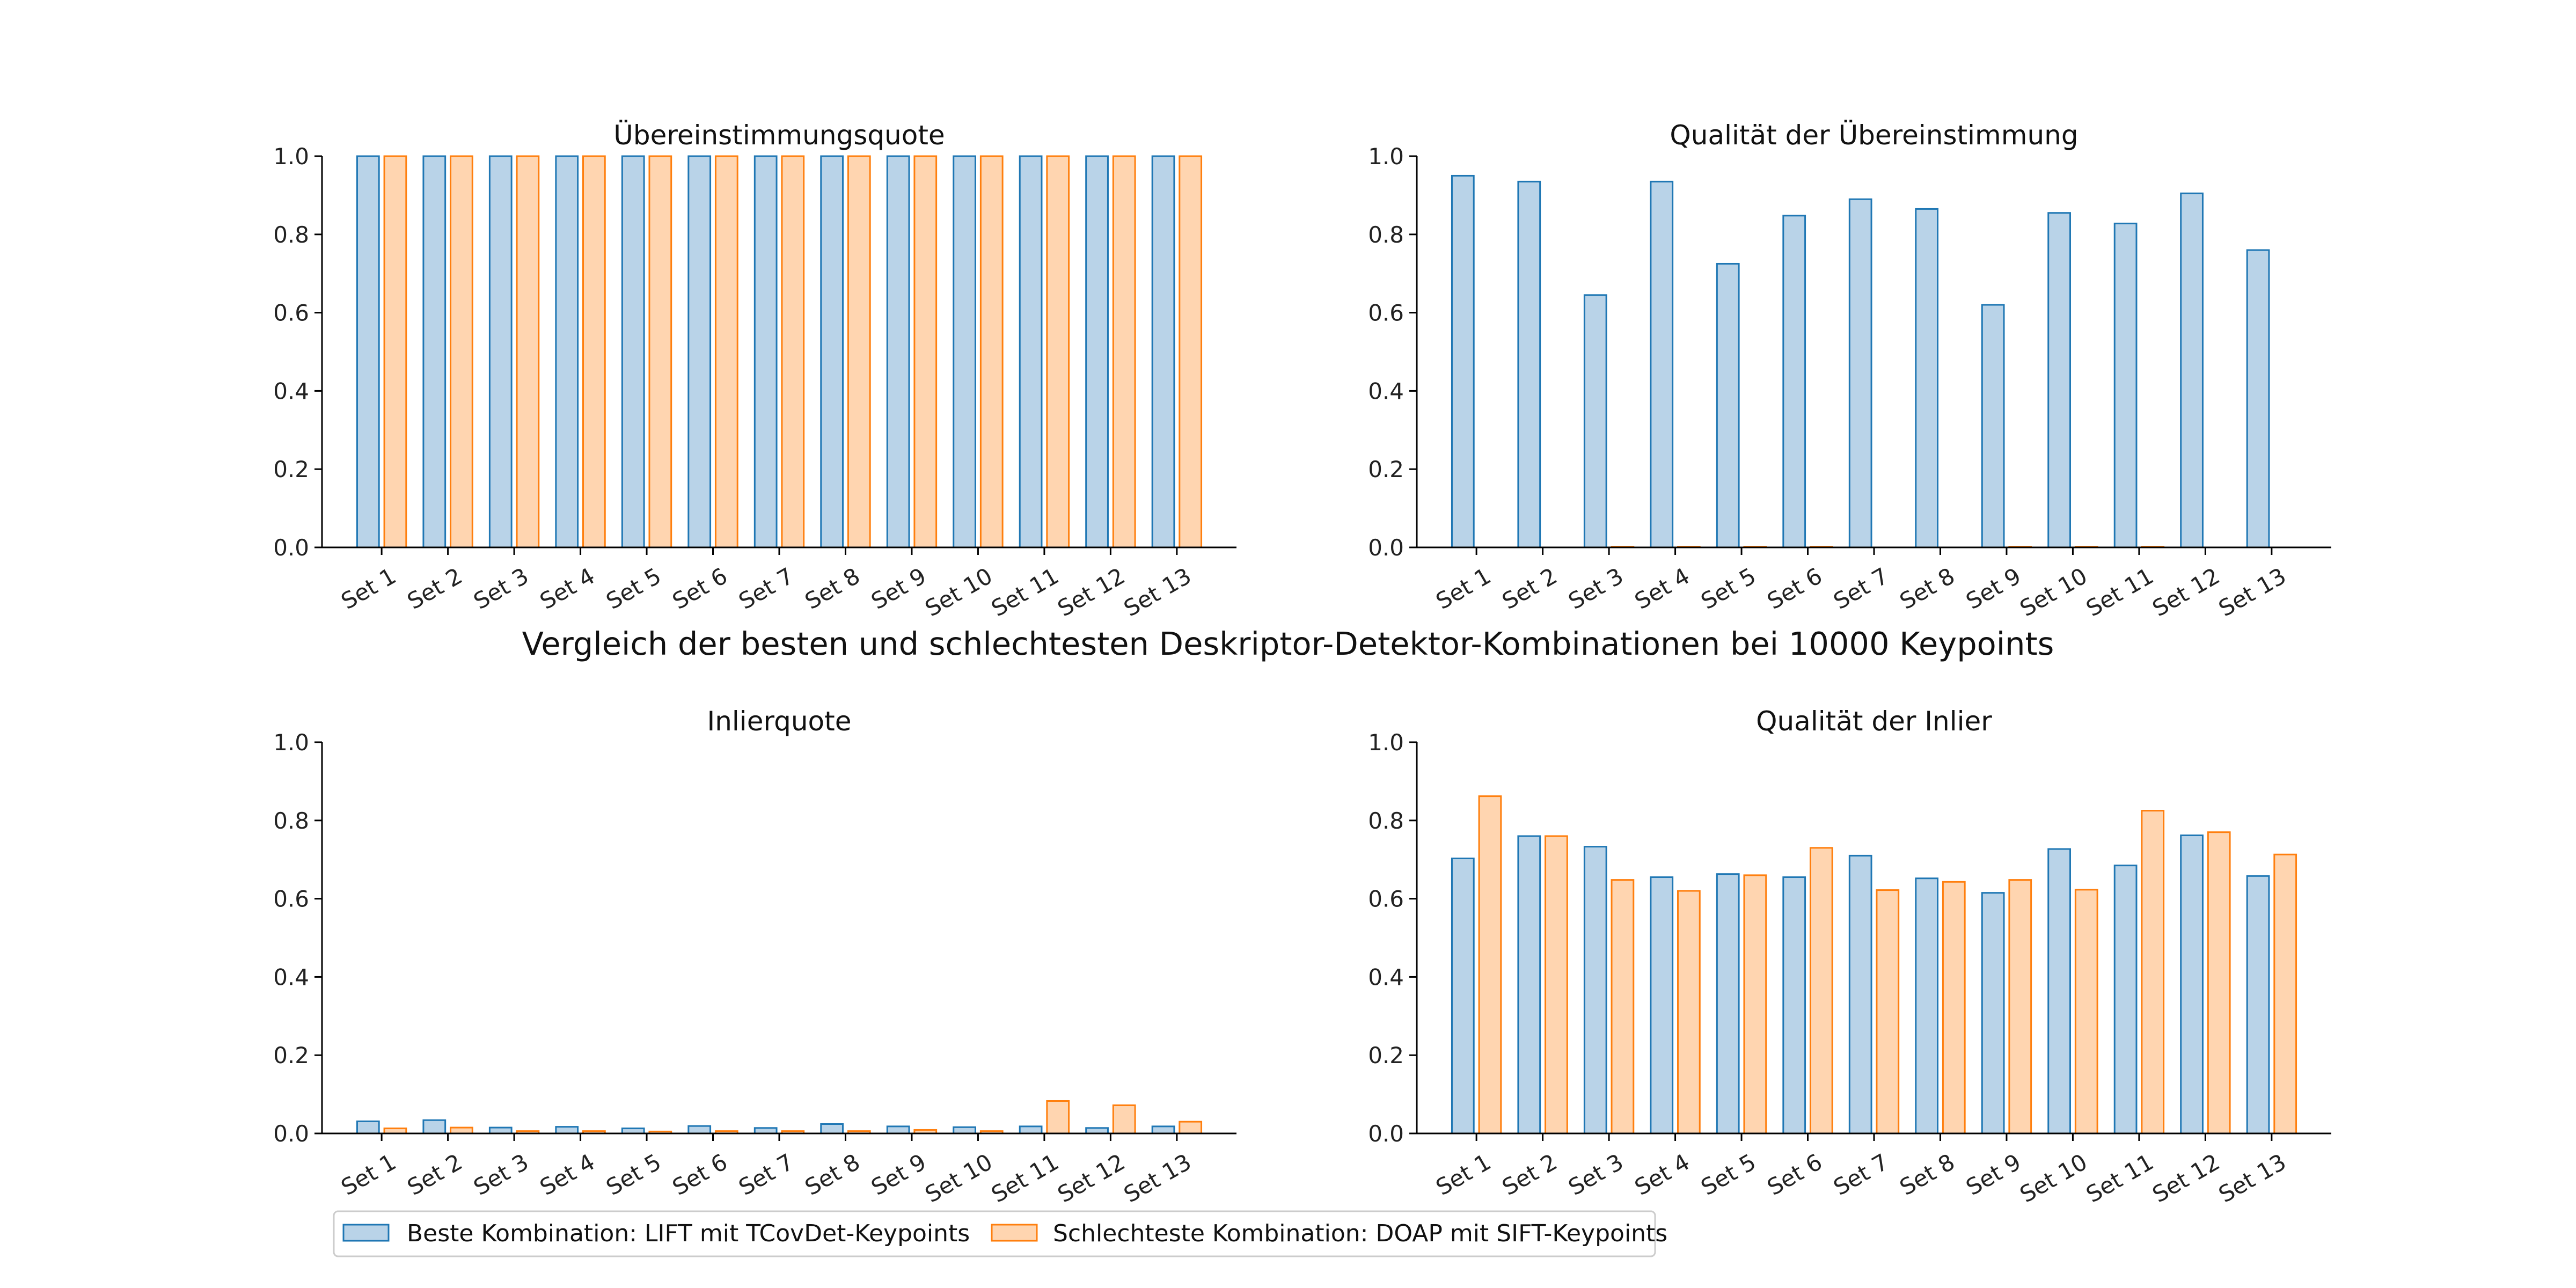 This screenshot has width=2576, height=1288. What do you see at coordinates (1014, 1233) in the screenshot?
I see `legend-swatch-worst` at bounding box center [1014, 1233].